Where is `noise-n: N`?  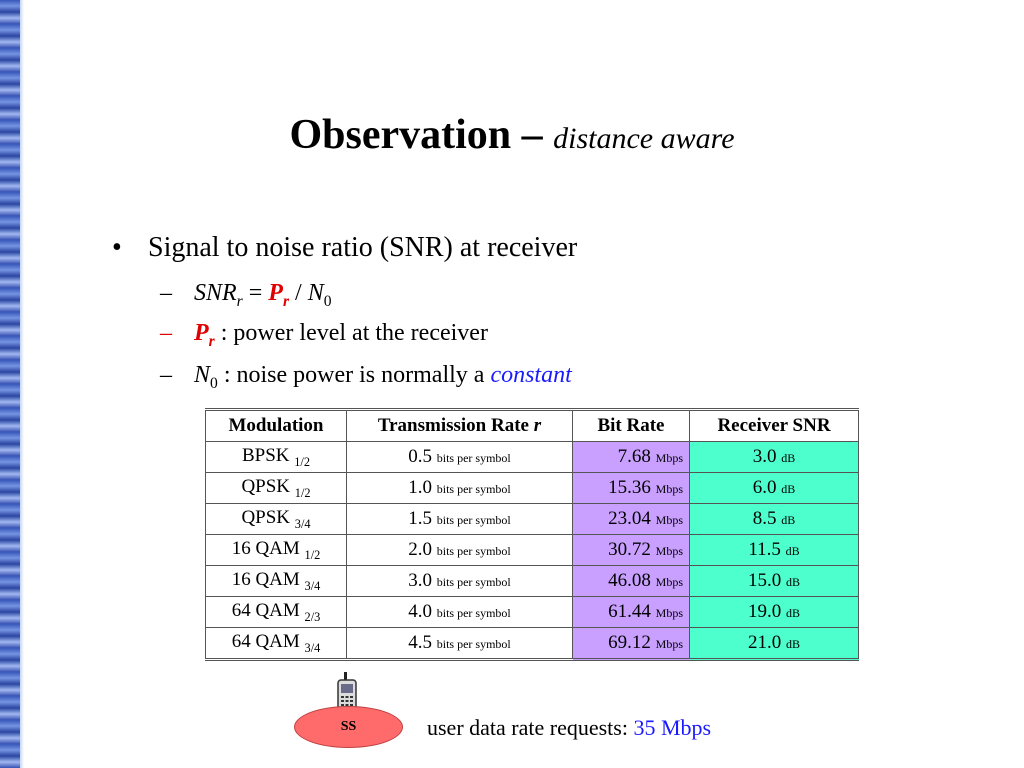 noise-n: N is located at coordinates (202, 375).